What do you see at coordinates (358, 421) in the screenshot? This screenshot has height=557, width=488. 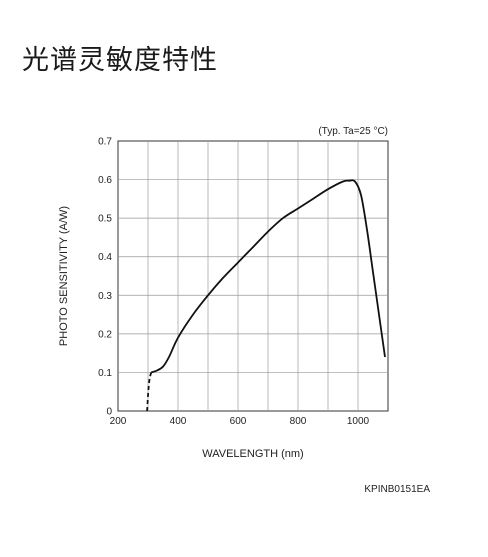 I see `x-tick-label: 1000` at bounding box center [358, 421].